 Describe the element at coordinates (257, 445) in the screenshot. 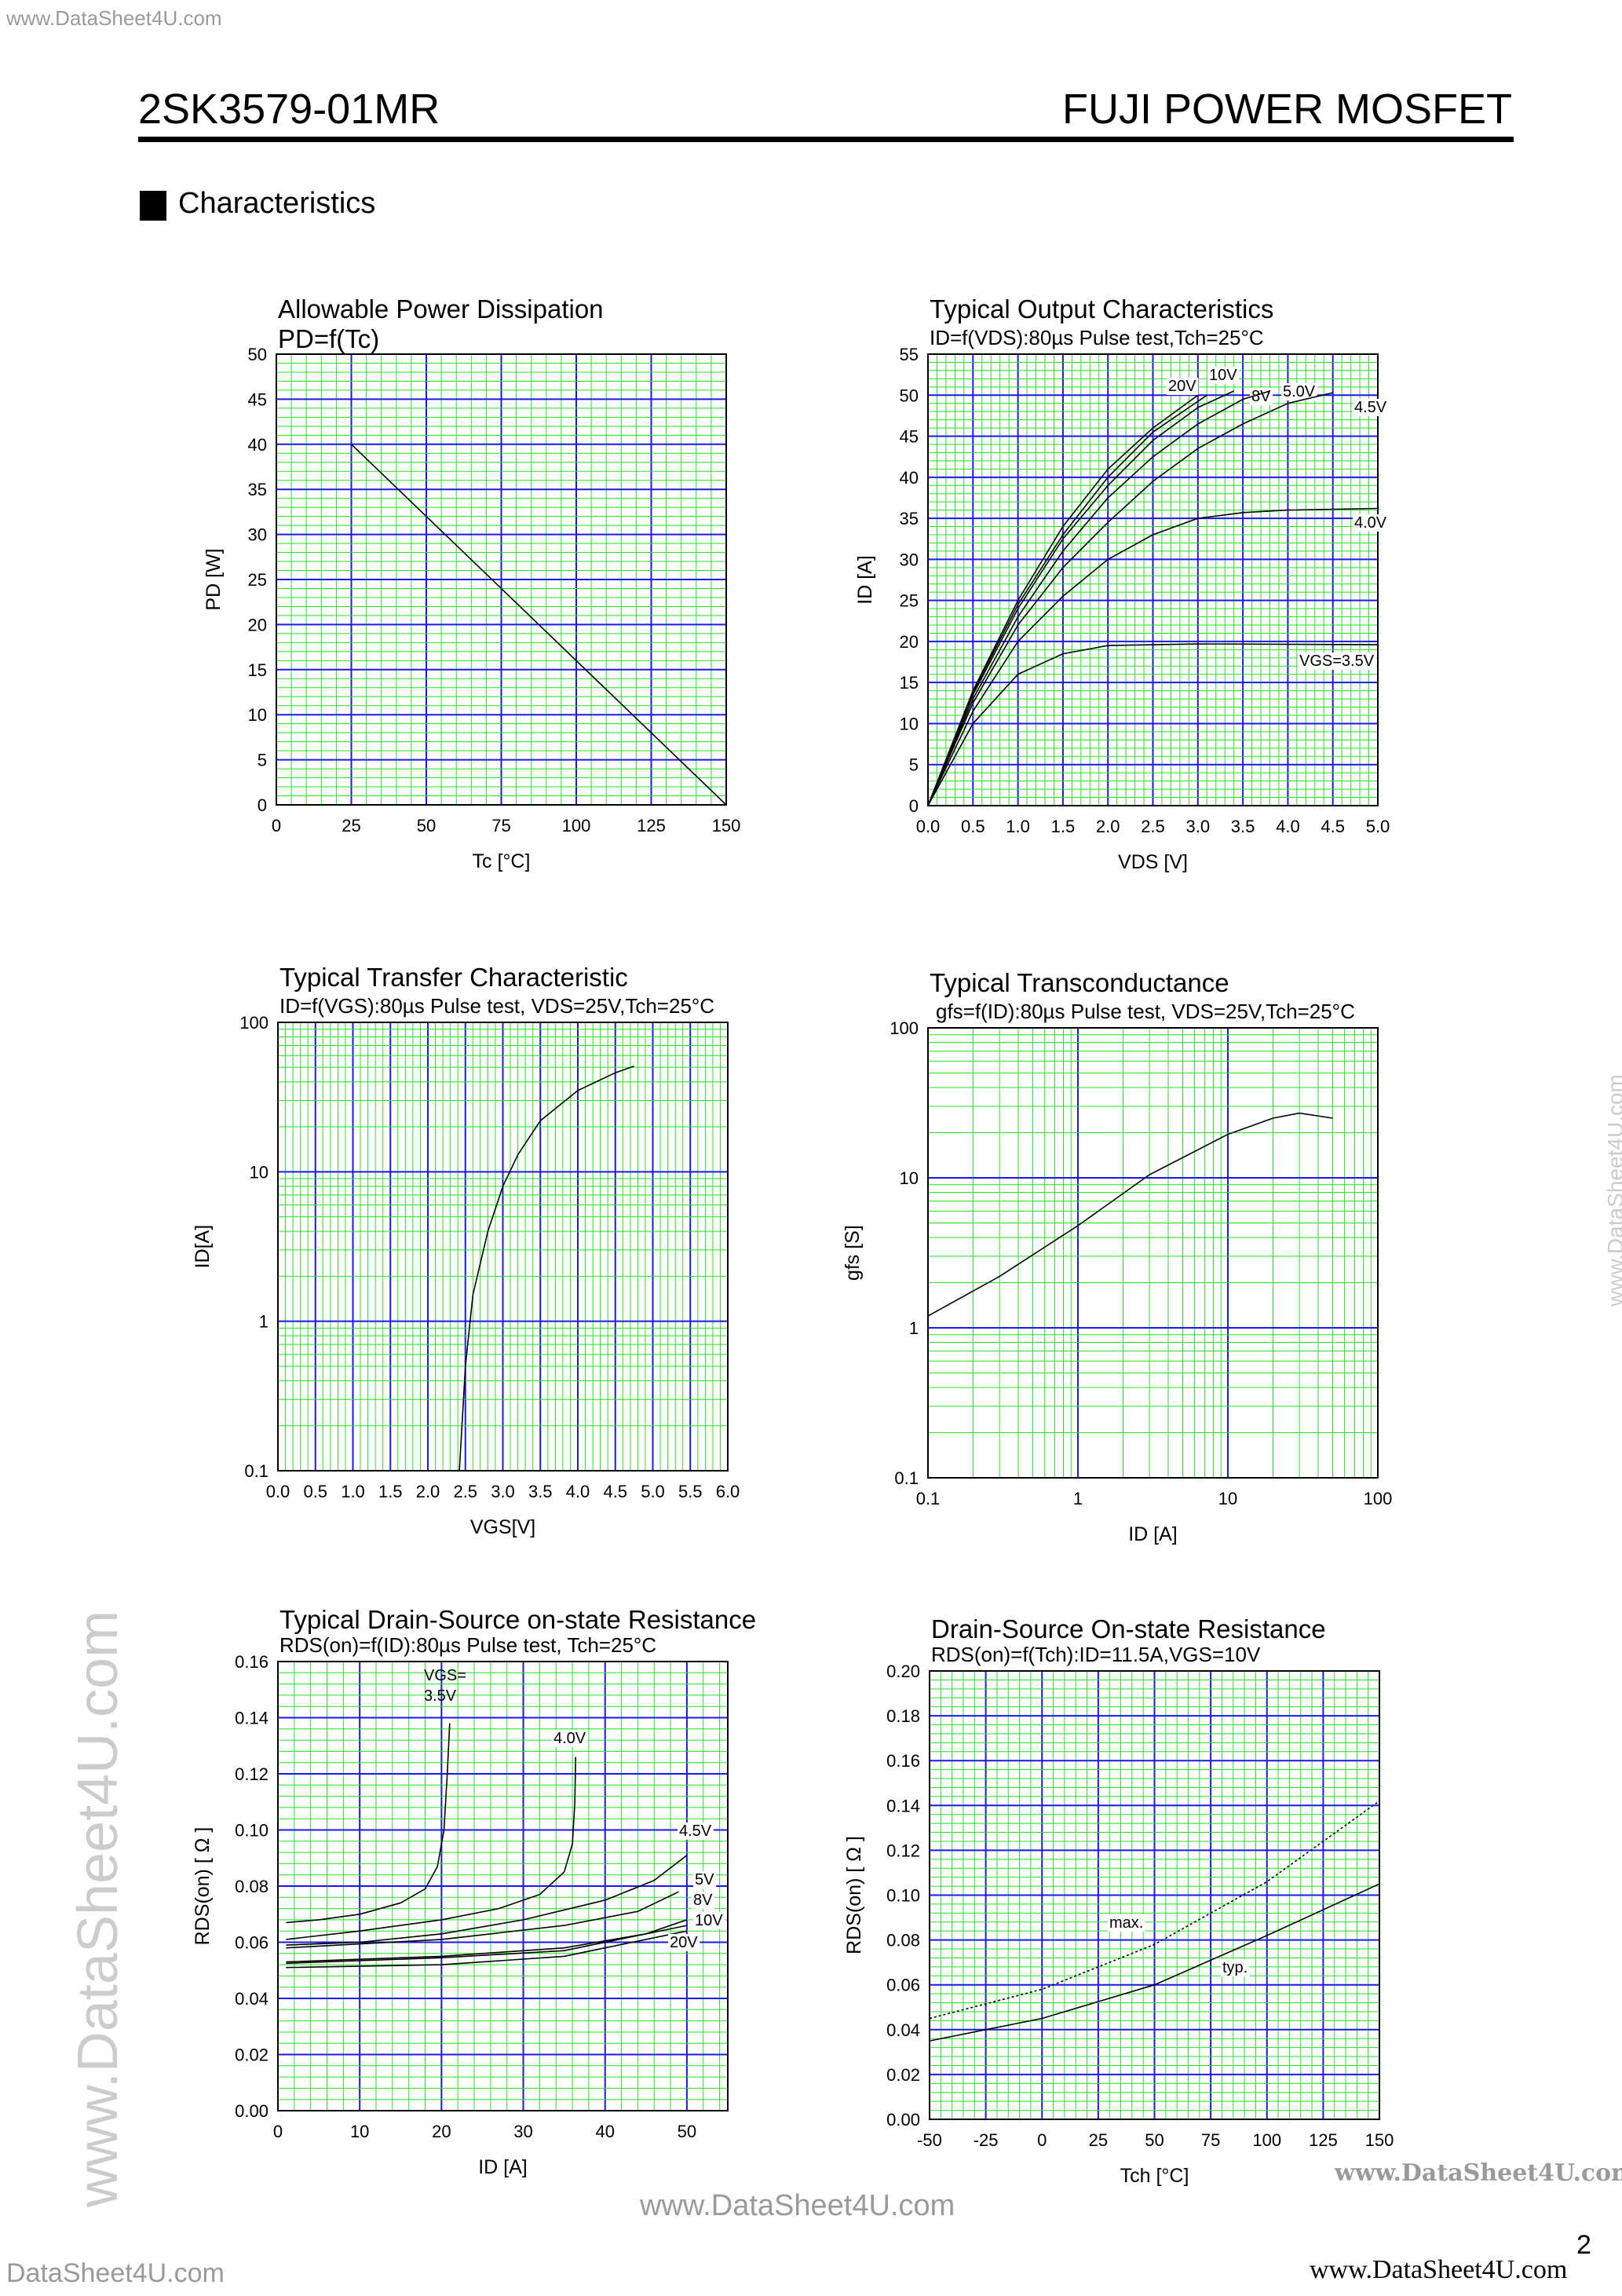

I see `y-tick-label: 40` at that location.